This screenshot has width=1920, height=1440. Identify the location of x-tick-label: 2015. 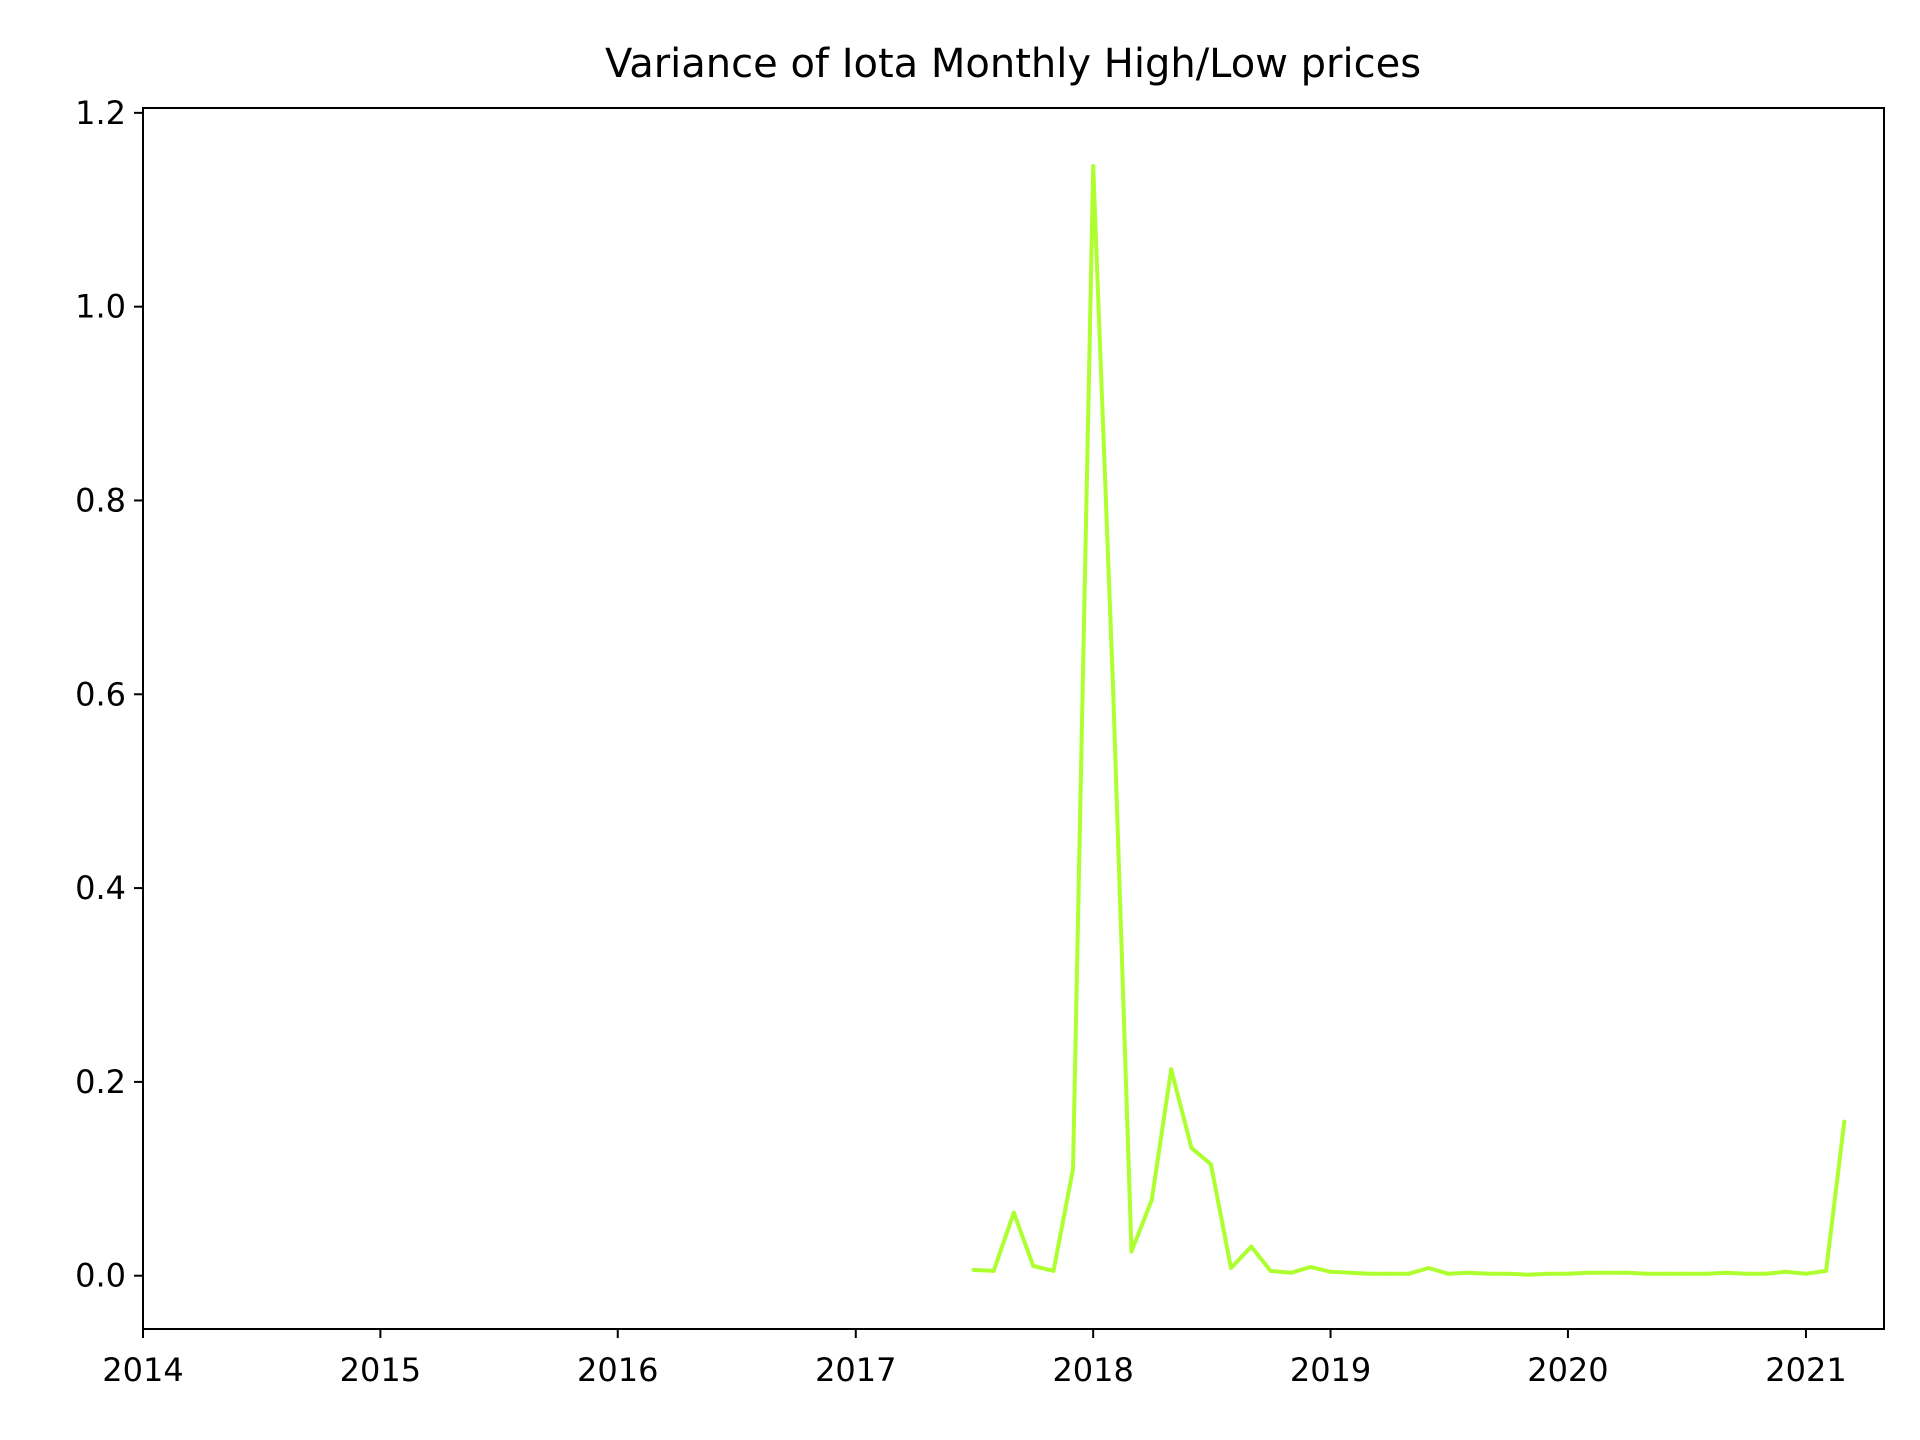
(380, 1370).